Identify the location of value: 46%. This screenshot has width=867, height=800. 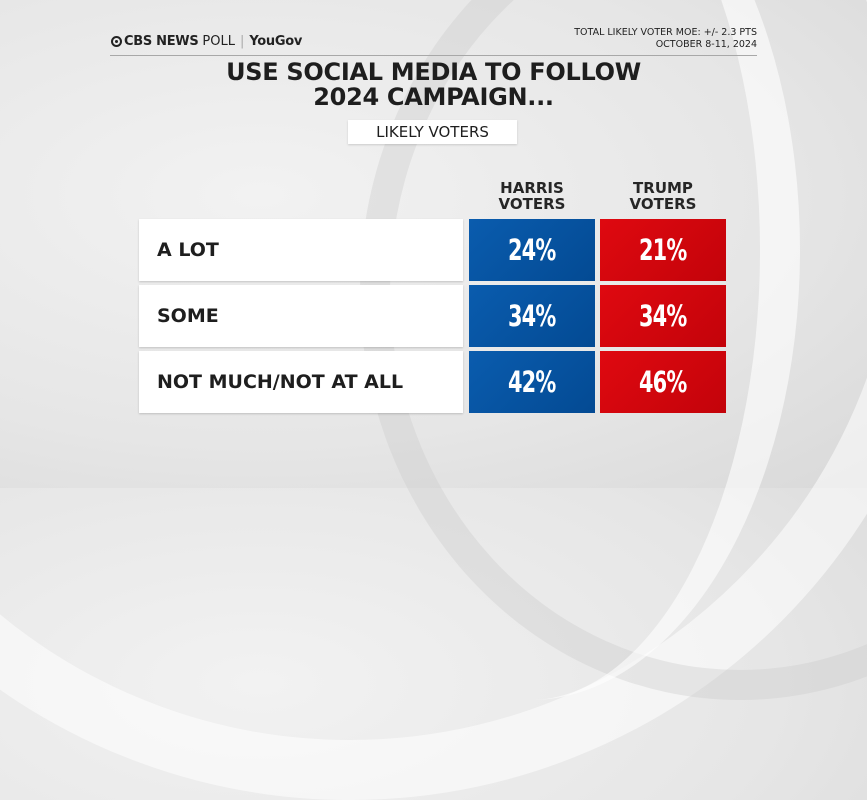
(663, 382).